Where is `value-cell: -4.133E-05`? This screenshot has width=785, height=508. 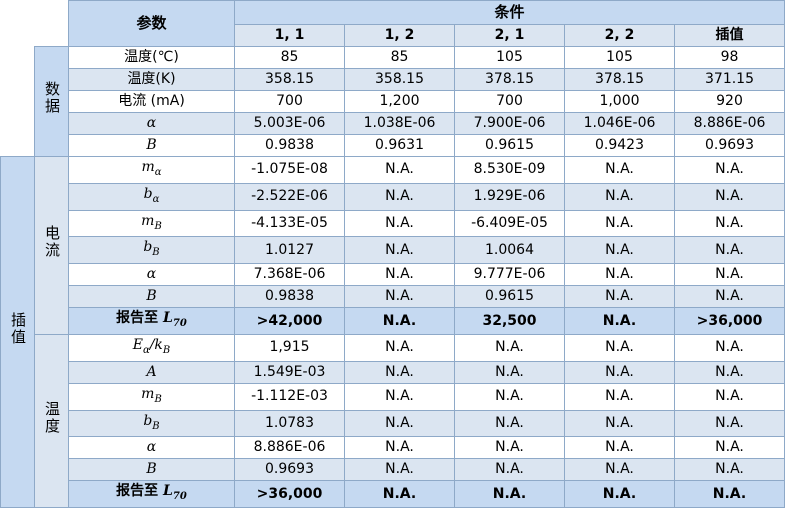
value-cell: -4.133E-05 is located at coordinates (289, 223).